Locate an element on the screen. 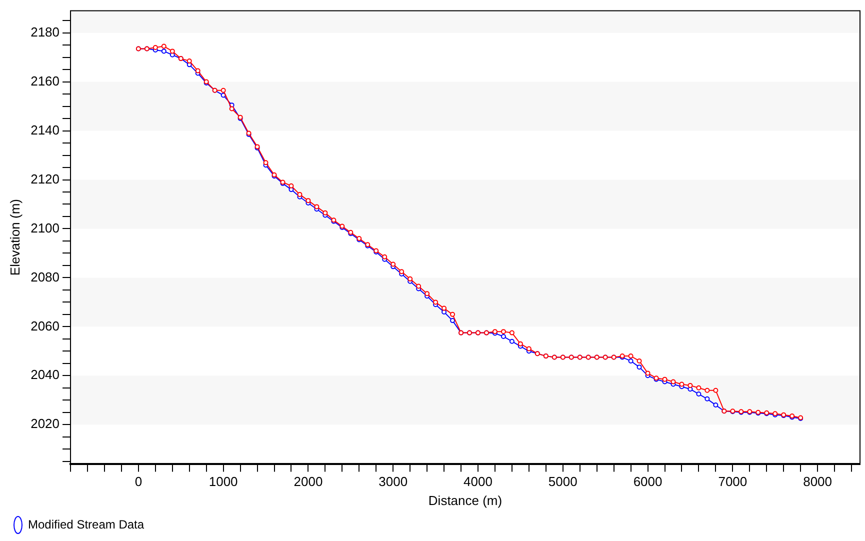  y-axis-title: Elevation (m) is located at coordinates (14, 237).